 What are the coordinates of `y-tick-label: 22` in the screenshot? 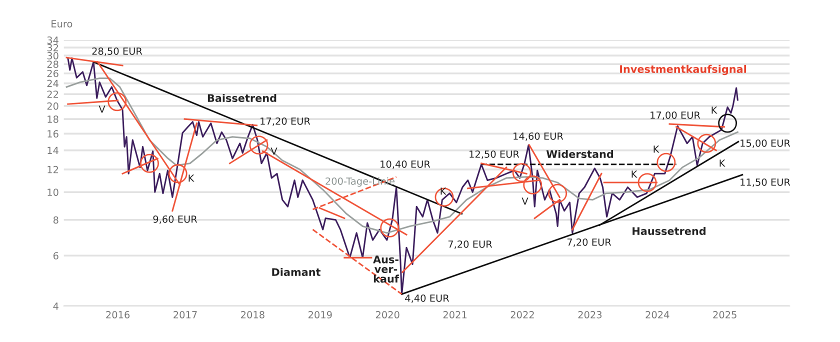 It's located at (52, 94).